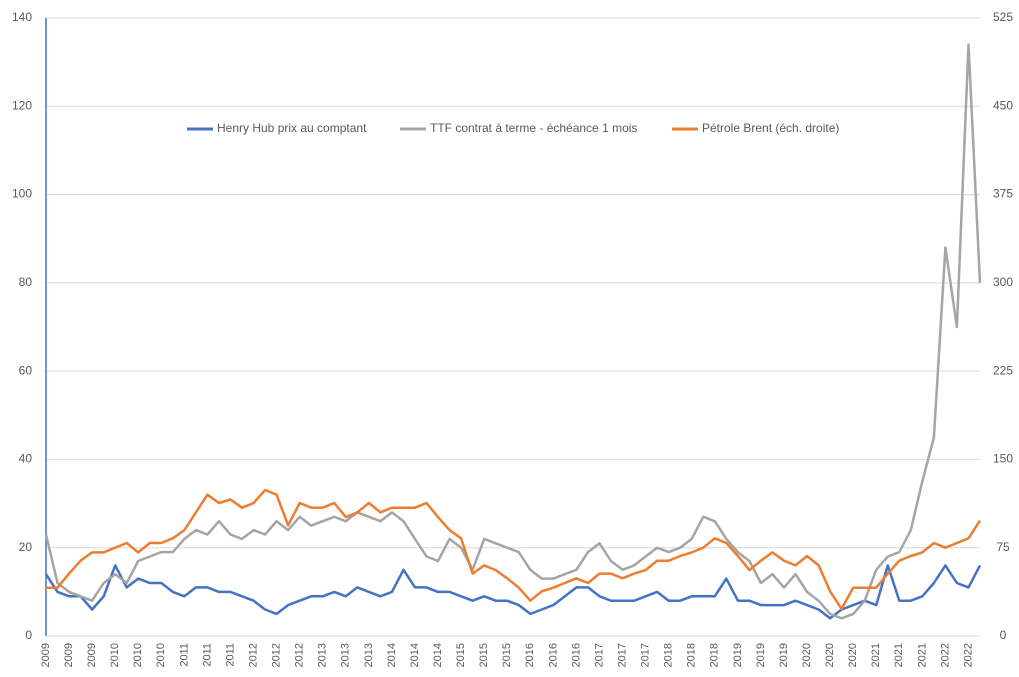 The height and width of the screenshot is (677, 1019). What do you see at coordinates (22, 194) in the screenshot?
I see `y-tick-label: 100` at bounding box center [22, 194].